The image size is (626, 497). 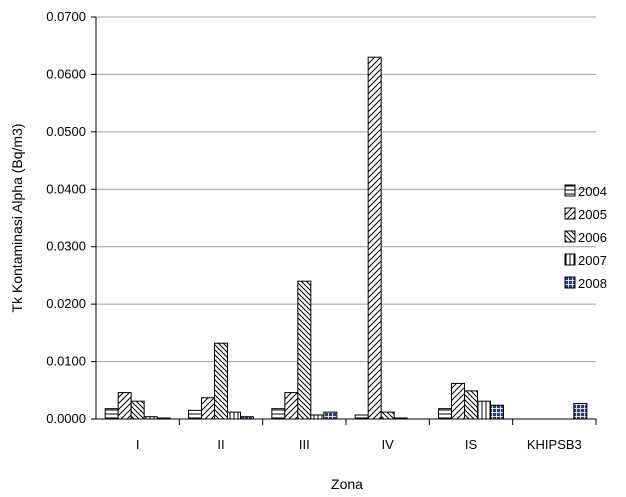 What do you see at coordinates (137, 410) in the screenshot?
I see `bar-i-2006` at bounding box center [137, 410].